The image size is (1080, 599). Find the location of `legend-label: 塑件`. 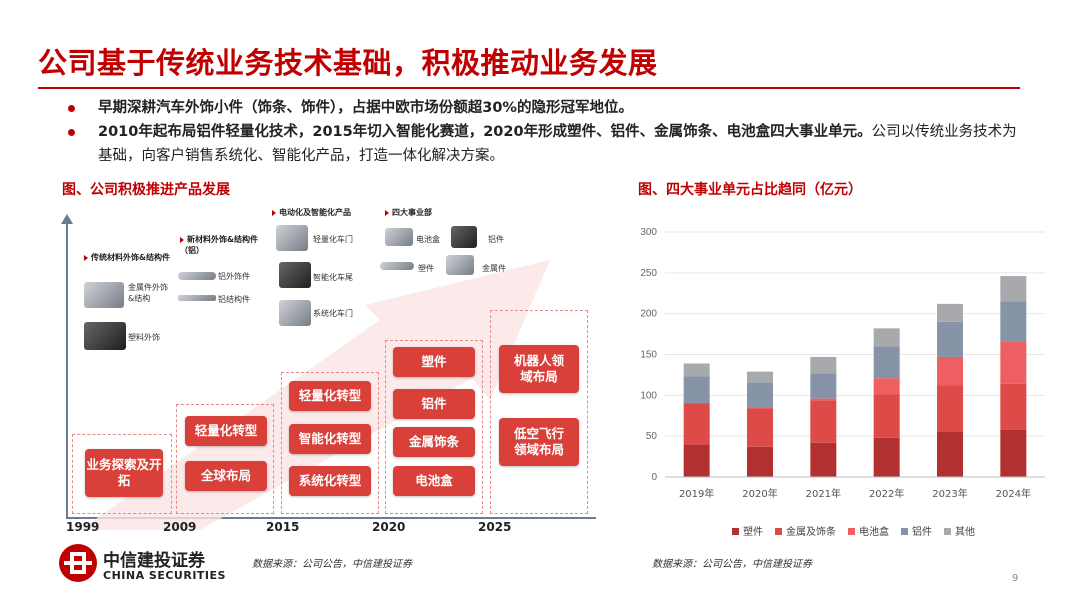

legend-label: 塑件 is located at coordinates (753, 532).